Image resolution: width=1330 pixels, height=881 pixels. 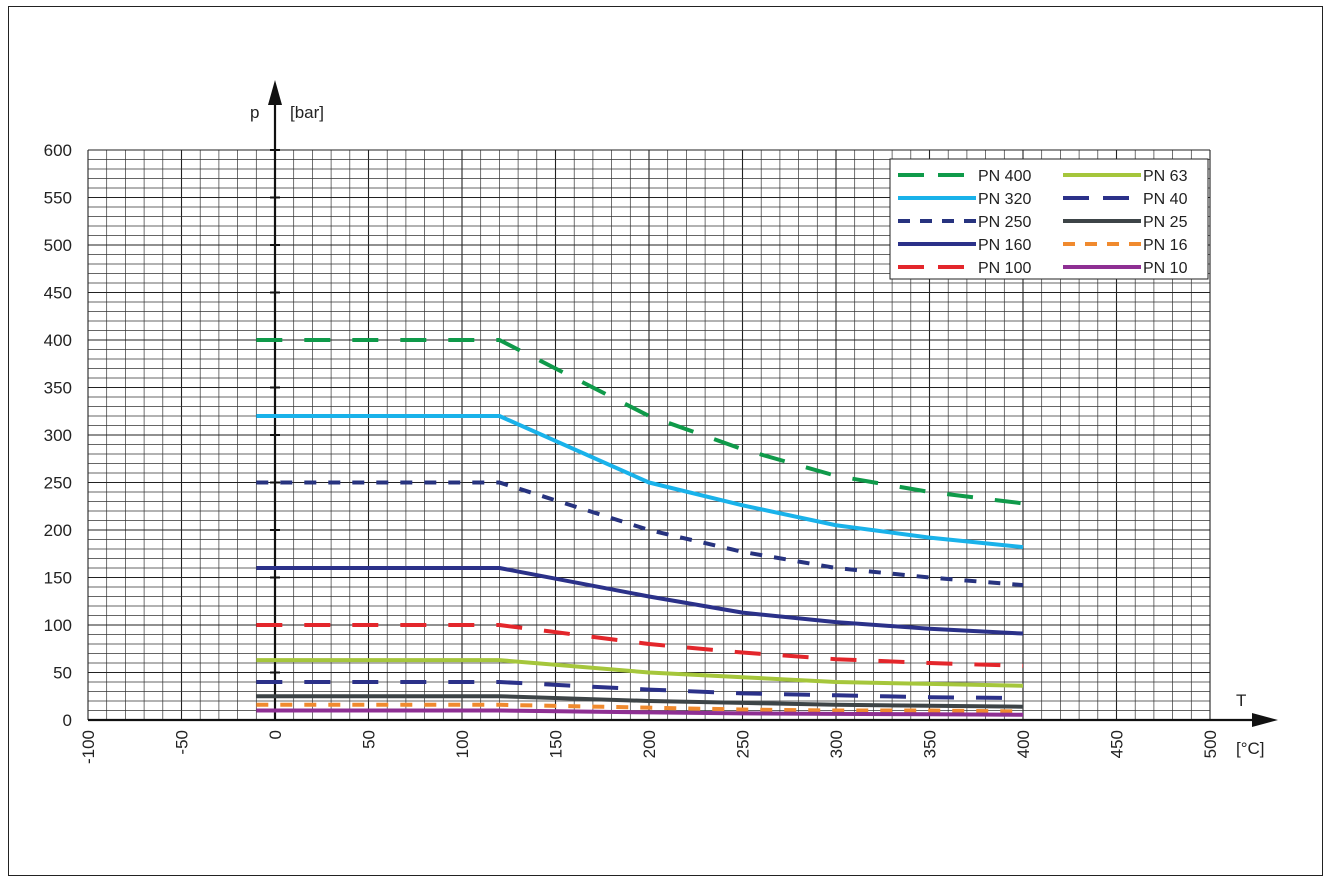 I want to click on legend-label: PN 40, so click(x=1165, y=199).